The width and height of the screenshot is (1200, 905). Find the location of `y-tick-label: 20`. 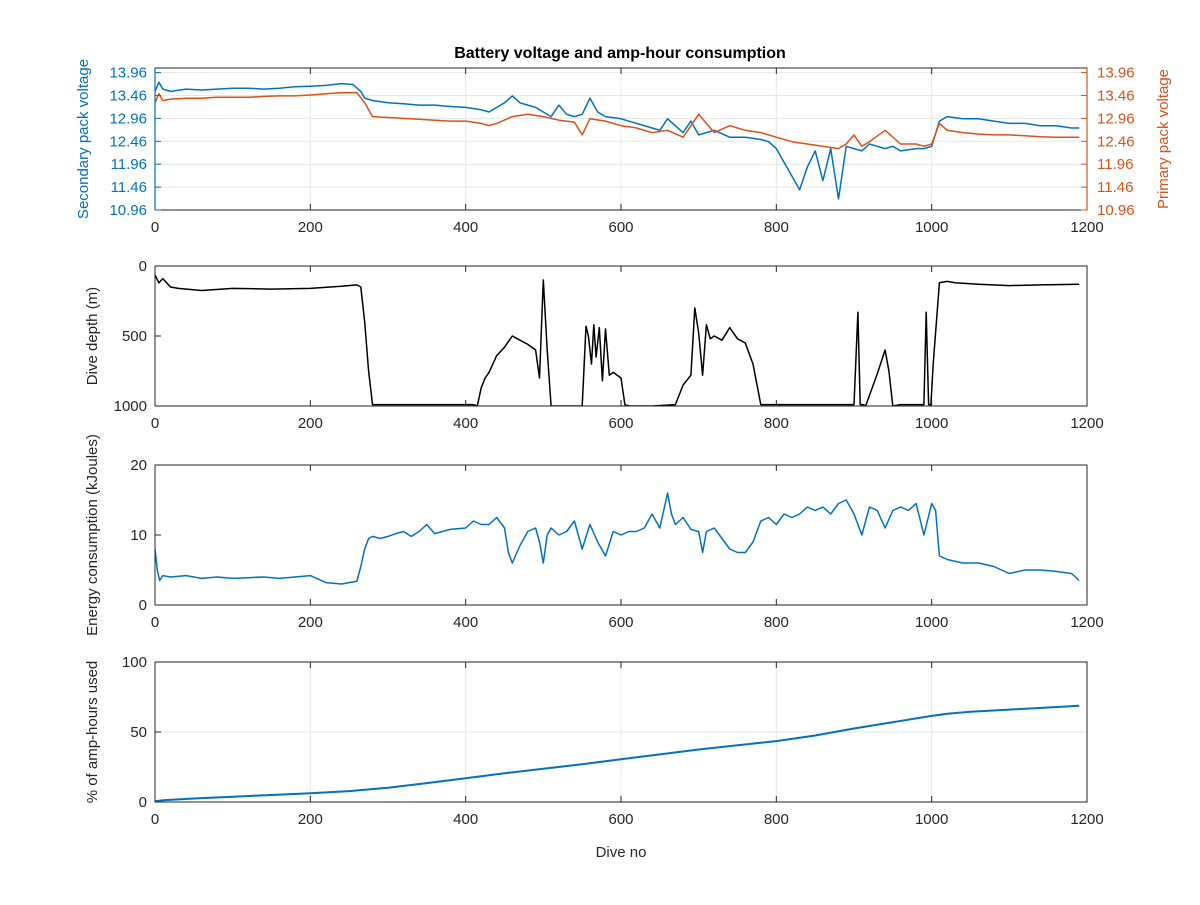

y-tick-label: 20 is located at coordinates (138, 465).